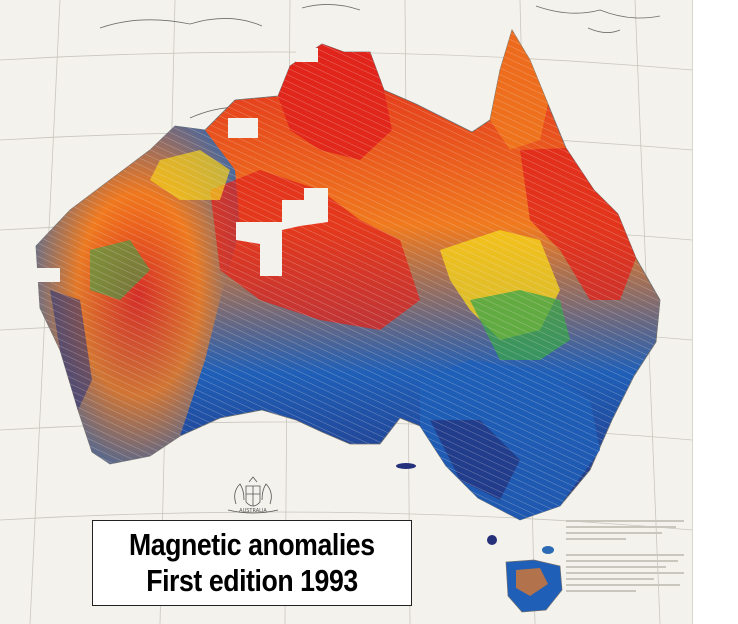 This screenshot has height=624, width=738. I want to click on caption-box: Magnetic anomalies First edition 1993, so click(252, 563).